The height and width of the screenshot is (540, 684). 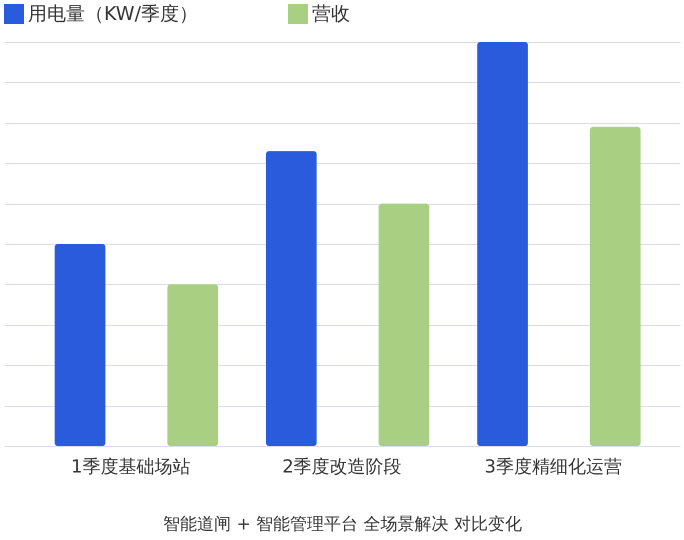 What do you see at coordinates (331, 14) in the screenshot?
I see `legend-label: 营收` at bounding box center [331, 14].